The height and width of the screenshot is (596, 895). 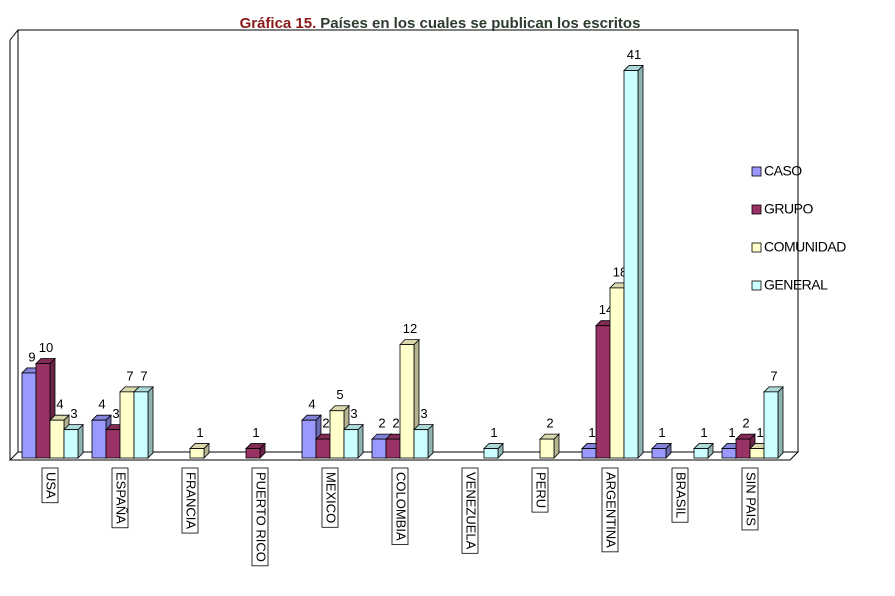 I want to click on left-wall-edge, so click(x=14, y=35).